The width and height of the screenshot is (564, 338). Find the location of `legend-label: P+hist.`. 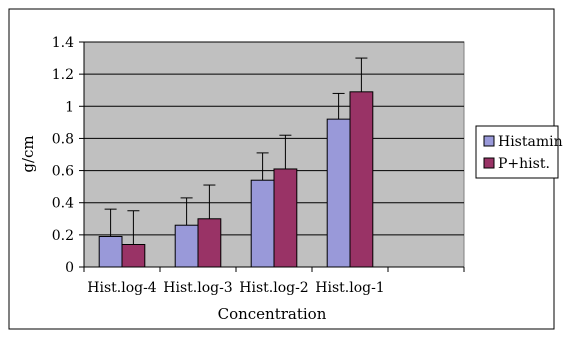

legend-label: P+hist. is located at coordinates (524, 164).